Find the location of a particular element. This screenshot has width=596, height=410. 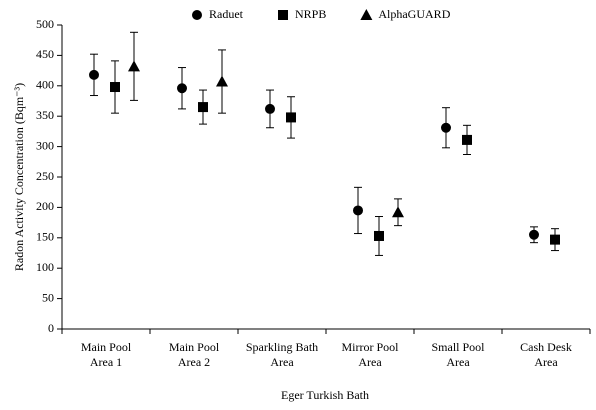

legend-label: AlphaGUARD is located at coordinates (414, 14).